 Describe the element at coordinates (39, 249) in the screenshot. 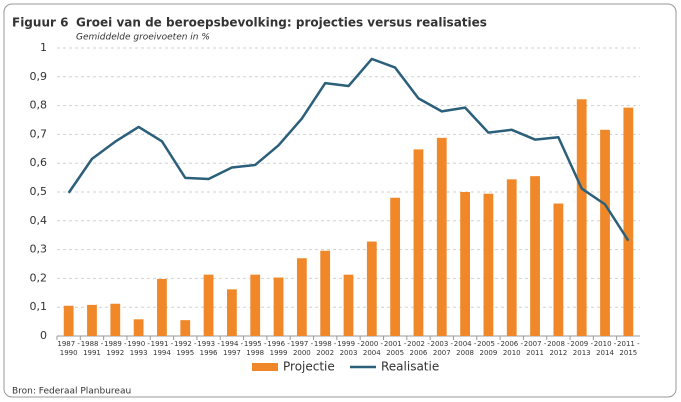

I see `y-tick-label: 0,3` at that location.